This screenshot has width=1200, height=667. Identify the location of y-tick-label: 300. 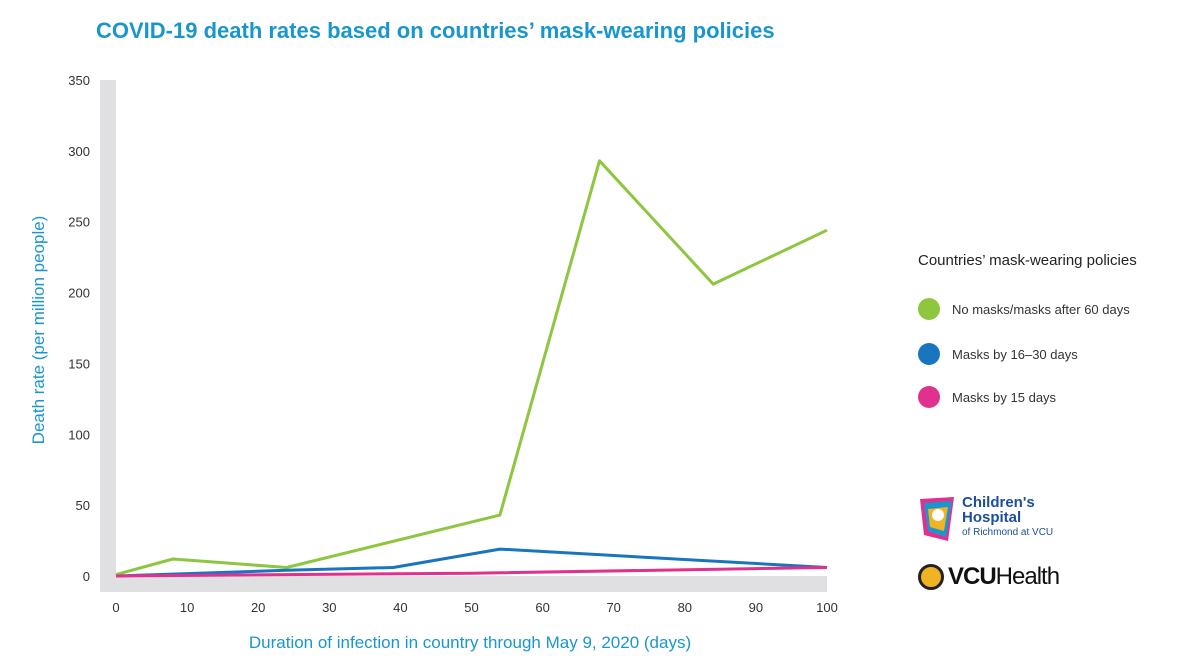
(79, 151).